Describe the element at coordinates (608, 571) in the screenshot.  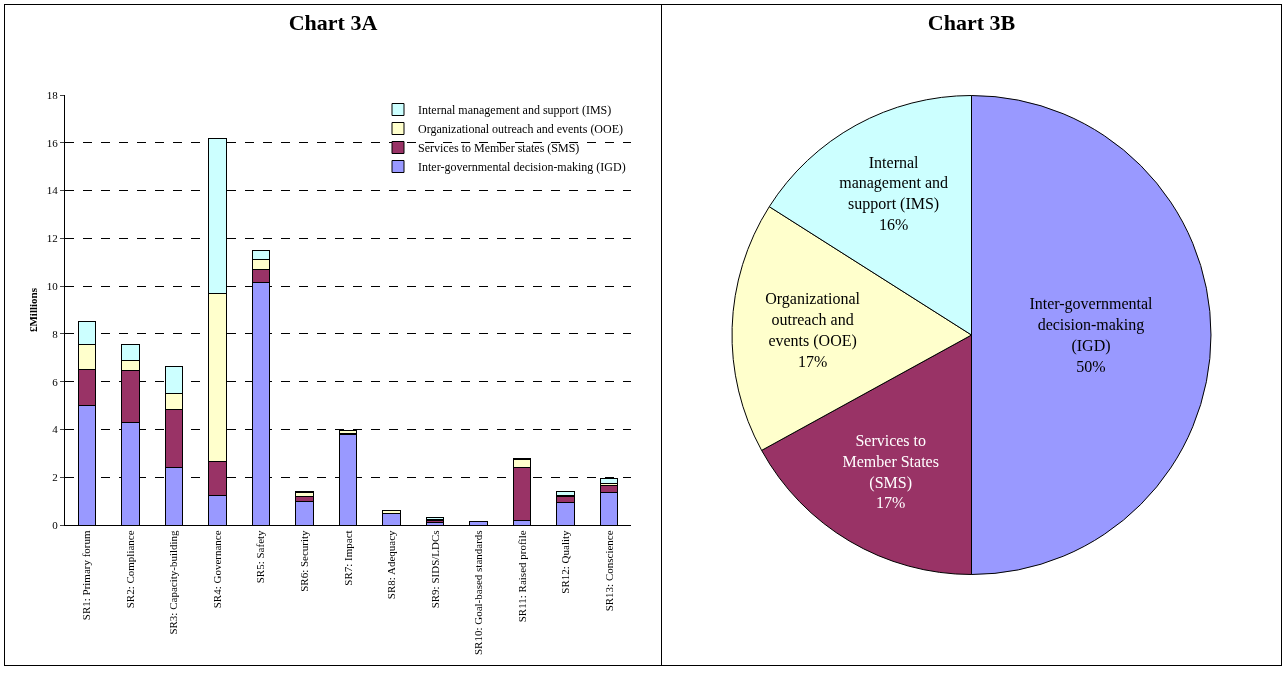
I see `x-tick-label: SR13: Conscience` at that location.